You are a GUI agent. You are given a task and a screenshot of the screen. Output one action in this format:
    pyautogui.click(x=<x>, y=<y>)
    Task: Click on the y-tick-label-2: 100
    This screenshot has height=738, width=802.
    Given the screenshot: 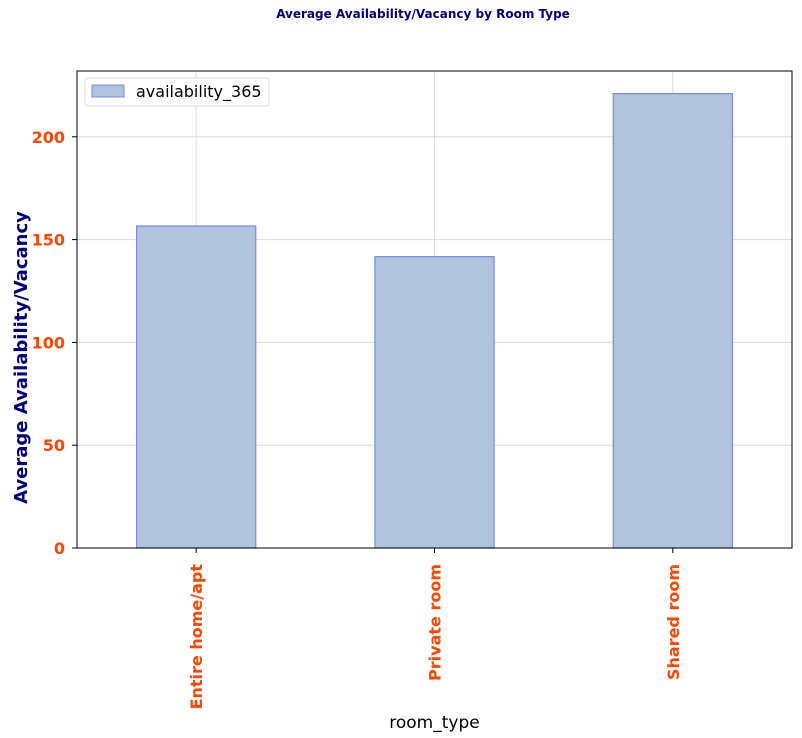 What is the action you would take?
    pyautogui.click(x=48, y=342)
    